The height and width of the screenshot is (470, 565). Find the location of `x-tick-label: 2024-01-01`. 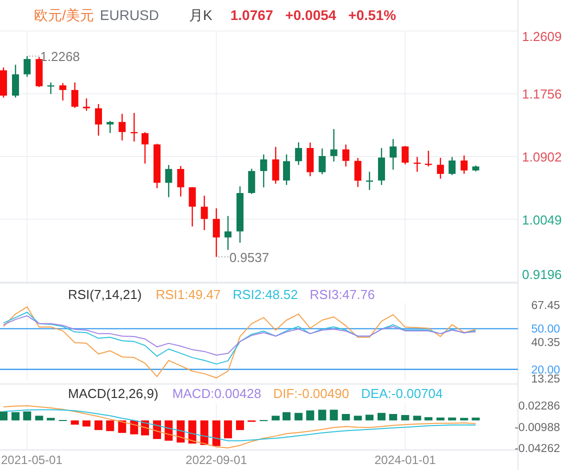

x-tick-label: 2024-01-01 is located at coordinates (405, 460).